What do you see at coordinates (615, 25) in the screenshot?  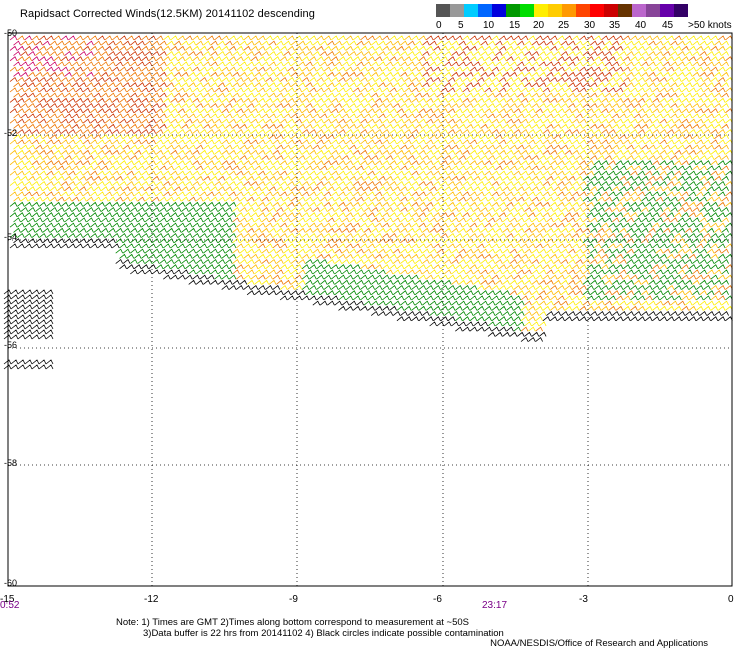 I see `legend-label: 35` at bounding box center [615, 25].